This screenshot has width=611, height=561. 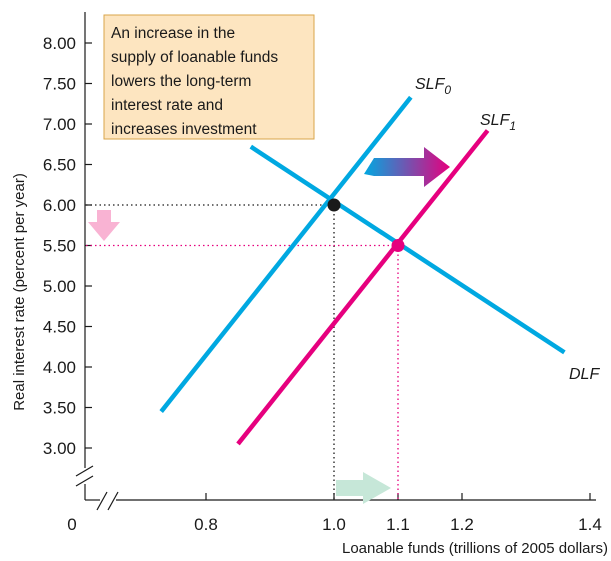 What do you see at coordinates (181, 81) in the screenshot?
I see `annotation-line-3: lowers the long-term` at bounding box center [181, 81].